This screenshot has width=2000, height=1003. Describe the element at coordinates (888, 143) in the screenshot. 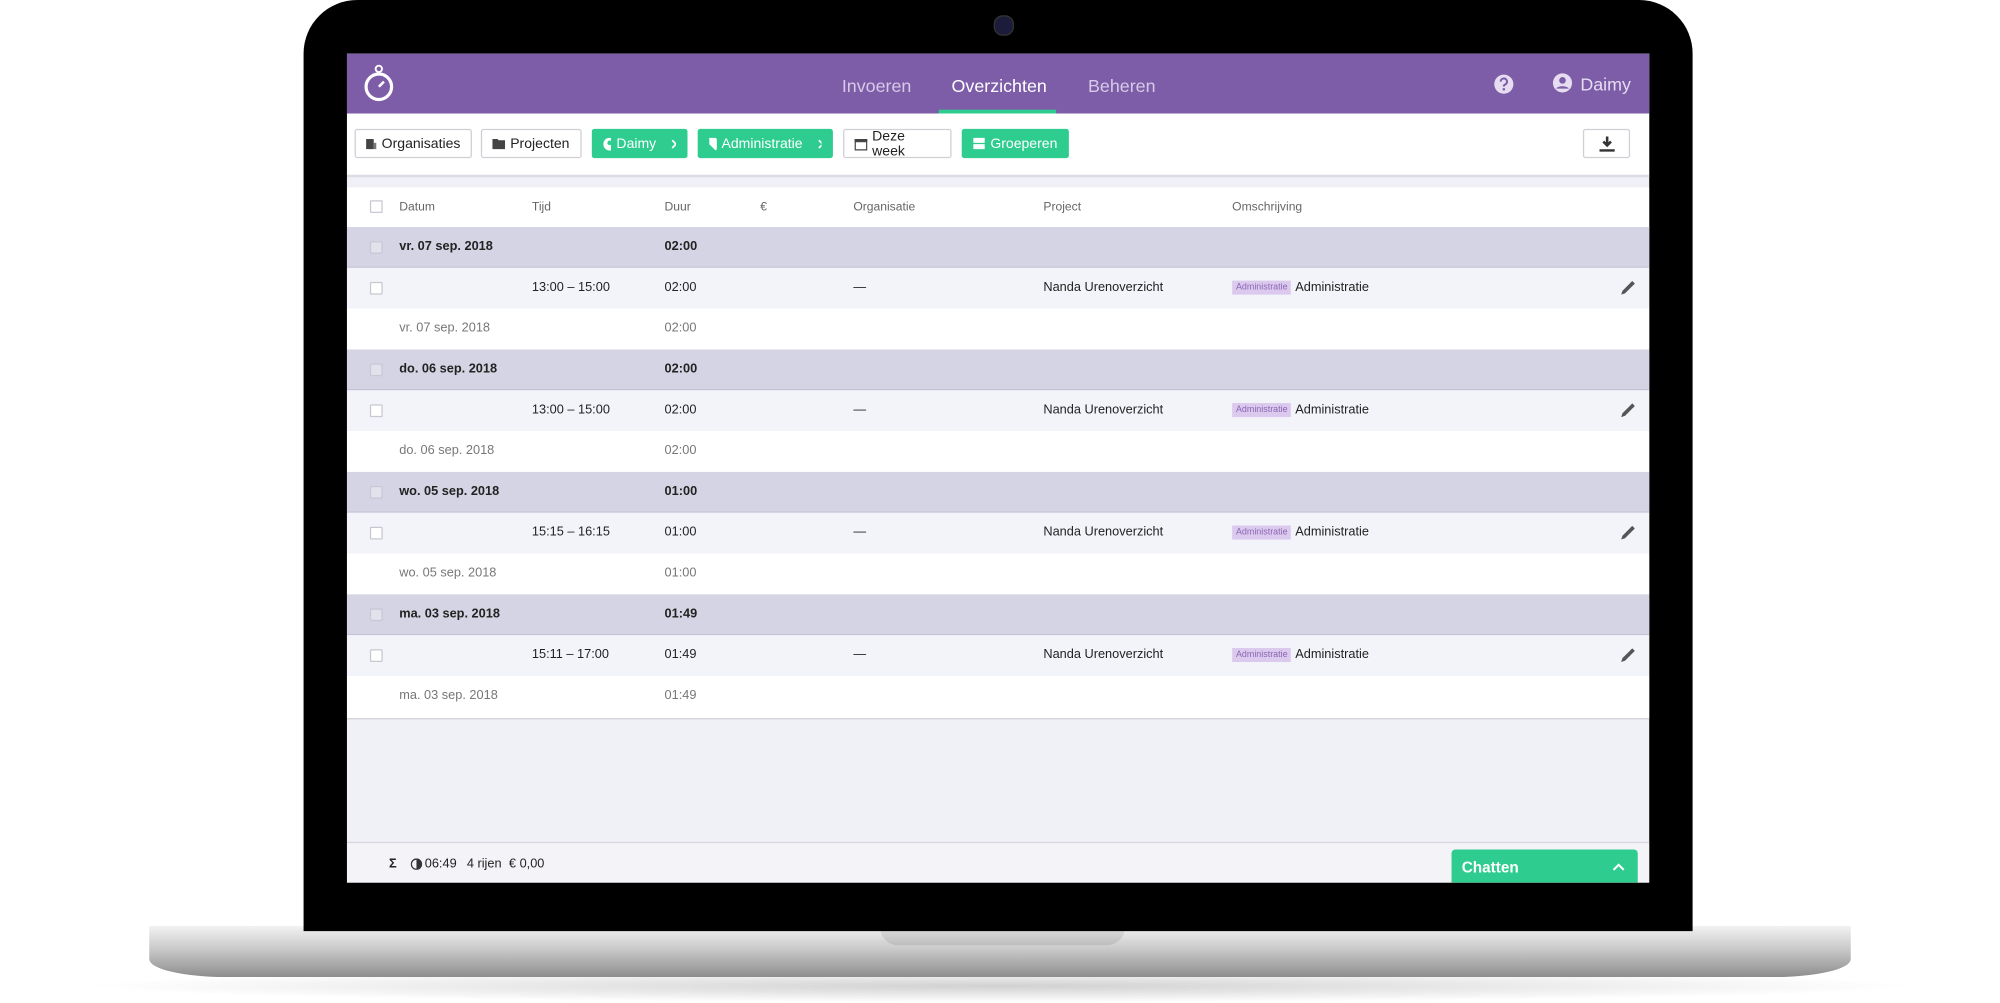

I see `button-label: Deze week` at that location.